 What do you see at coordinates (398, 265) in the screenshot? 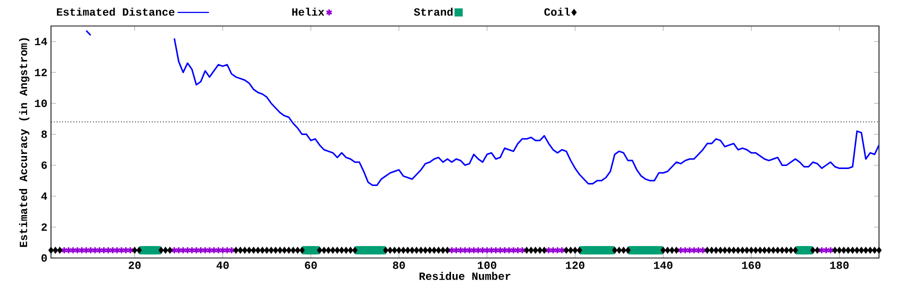
I see `x-tick-label: 80` at bounding box center [398, 265].